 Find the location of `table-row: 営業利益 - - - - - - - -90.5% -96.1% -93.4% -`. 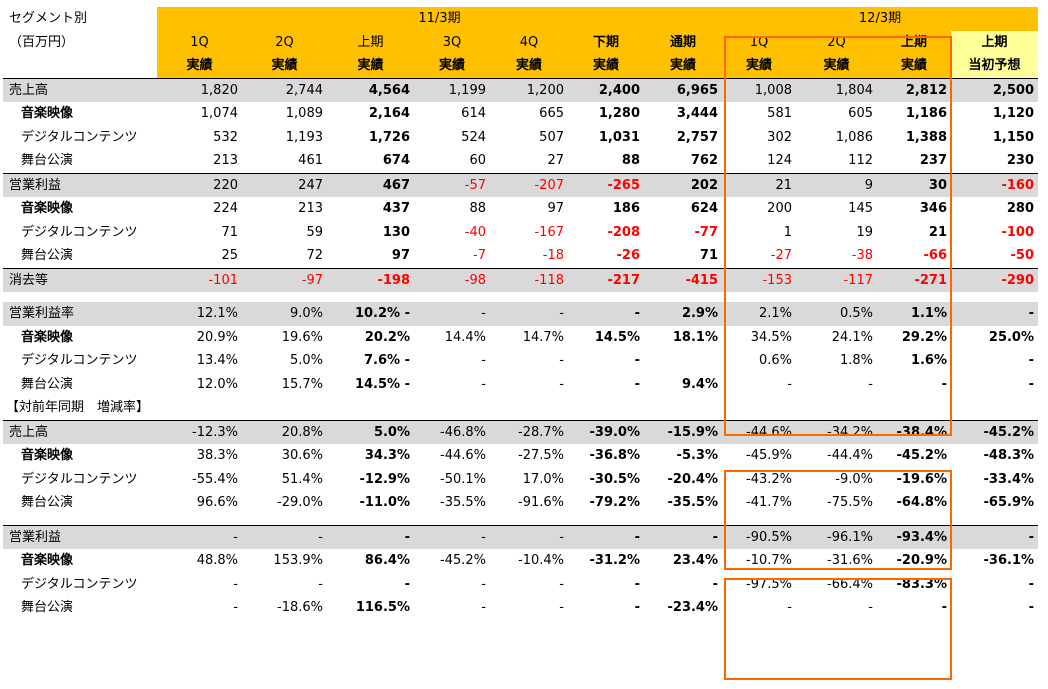

table-row: 営業利益 - - - - - - - -90.5% -96.1% -93.4% - is located at coordinates (521, 536).